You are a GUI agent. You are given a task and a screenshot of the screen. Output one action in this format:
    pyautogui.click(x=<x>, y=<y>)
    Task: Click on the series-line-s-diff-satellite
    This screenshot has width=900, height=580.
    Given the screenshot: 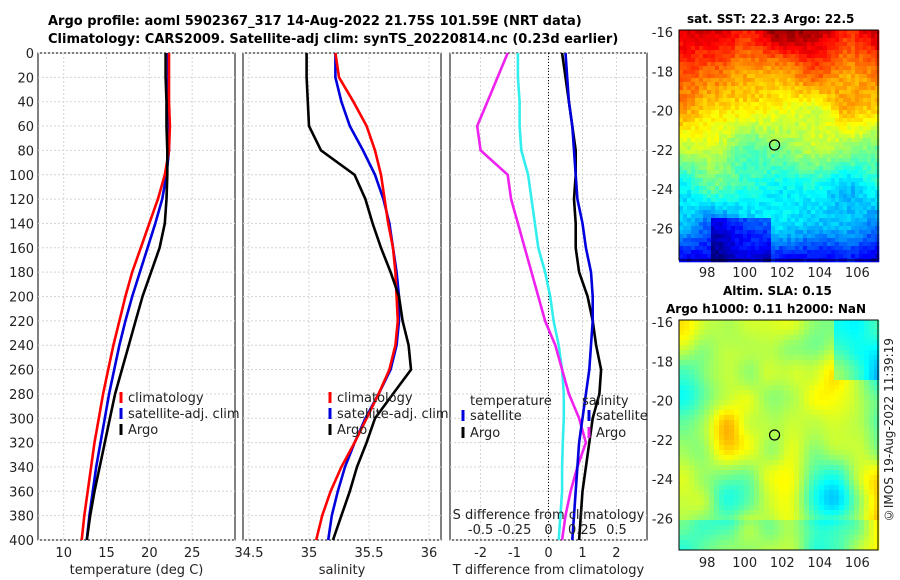 What is the action you would take?
    pyautogui.click(x=579, y=296)
    